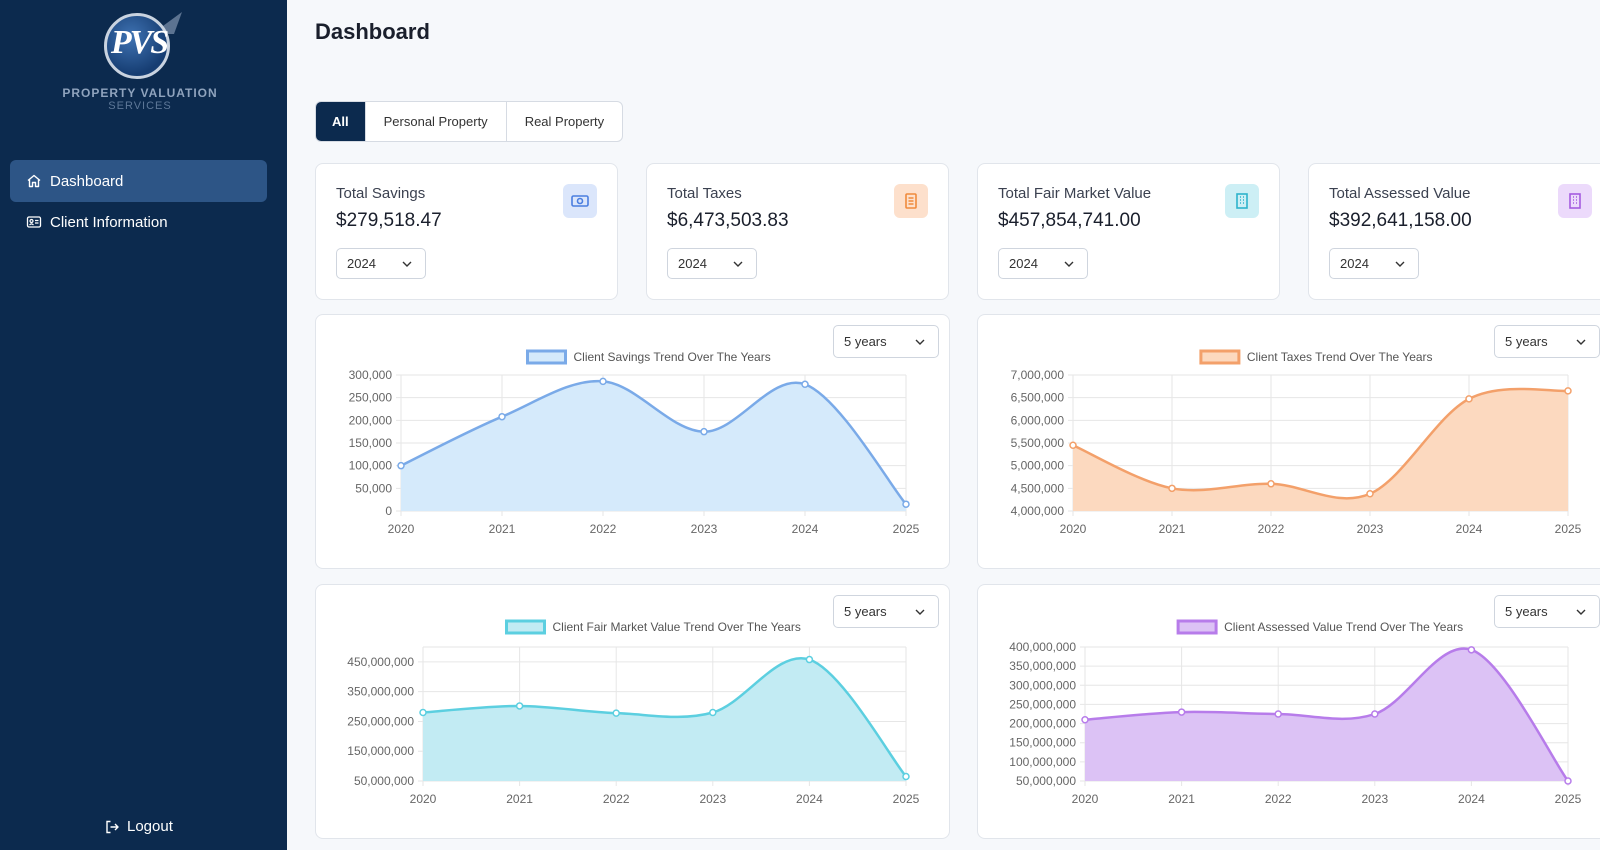 The height and width of the screenshot is (850, 1600). What do you see at coordinates (435, 121) in the screenshot?
I see `tab-personal-property: Personal Property` at bounding box center [435, 121].